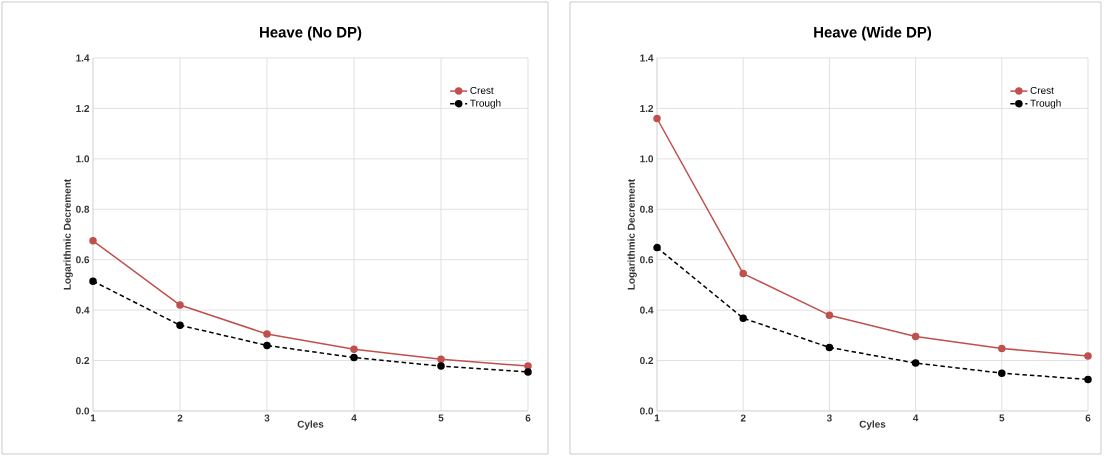 Image resolution: width=1104 pixels, height=456 pixels. What do you see at coordinates (873, 33) in the screenshot?
I see `chart-title: Heave (Wide DP)` at bounding box center [873, 33].